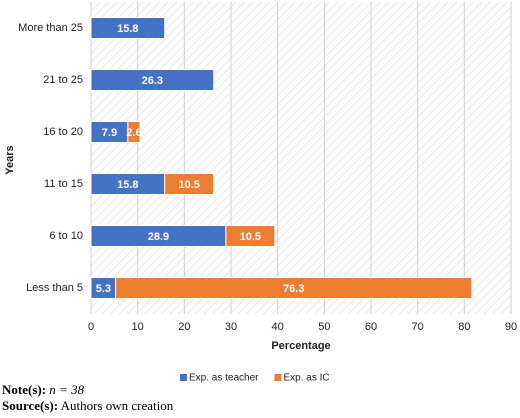 The image size is (520, 418). What do you see at coordinates (464, 327) in the screenshot?
I see `x-tick-label: 80` at bounding box center [464, 327].